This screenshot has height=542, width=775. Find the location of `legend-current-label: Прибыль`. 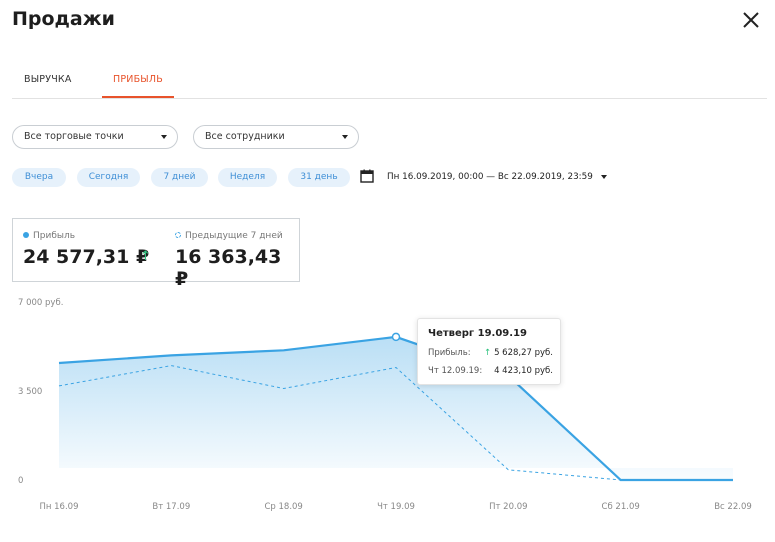

legend-current-label: Прибыль is located at coordinates (49, 236).